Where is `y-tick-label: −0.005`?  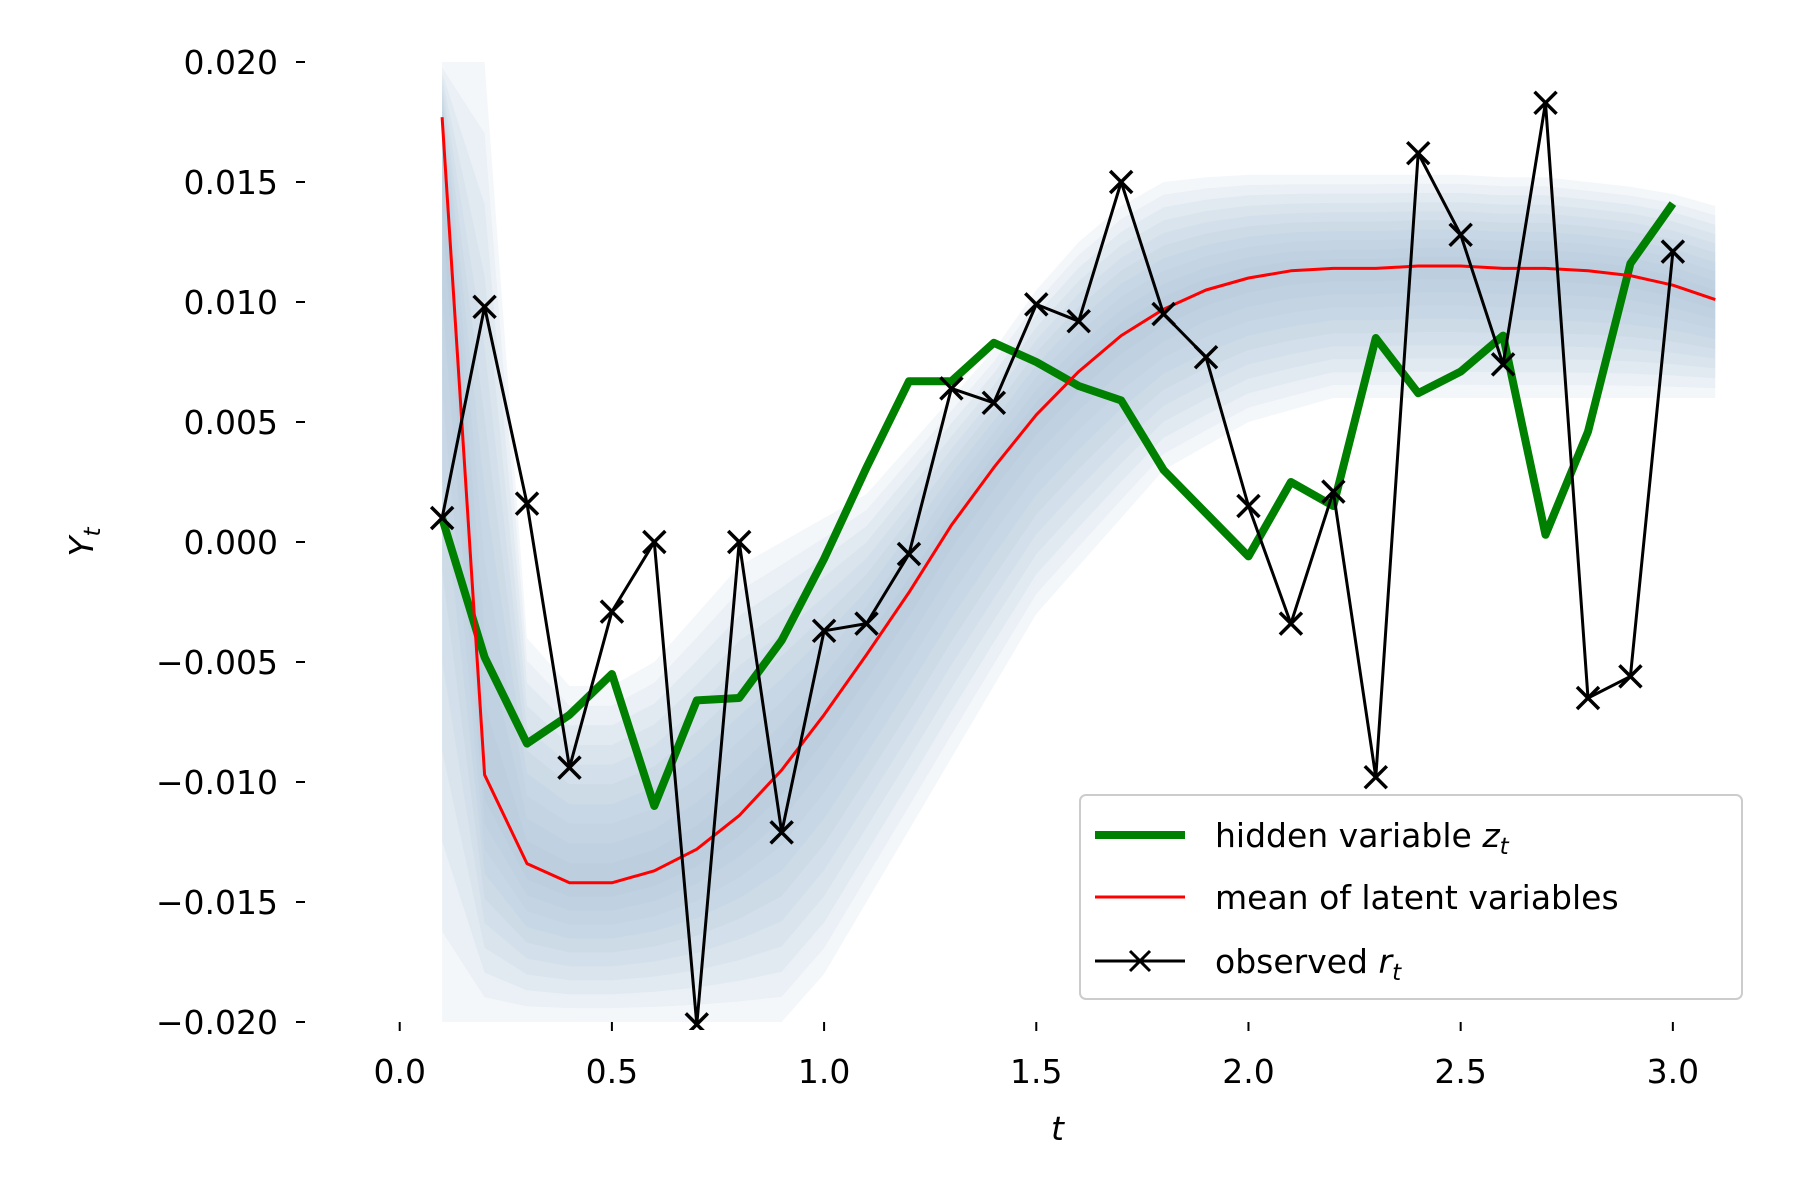 y-tick-label: −0.005 is located at coordinates (217, 662).